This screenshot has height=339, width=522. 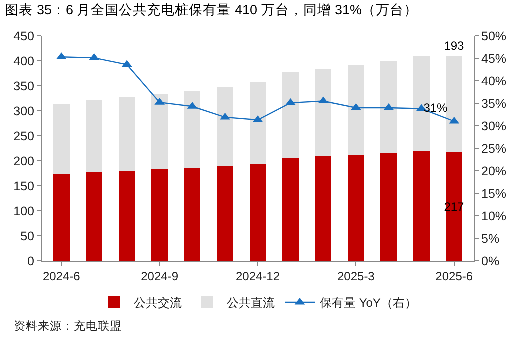 I want to click on y-tick-label: 100, so click(x=24, y=211).